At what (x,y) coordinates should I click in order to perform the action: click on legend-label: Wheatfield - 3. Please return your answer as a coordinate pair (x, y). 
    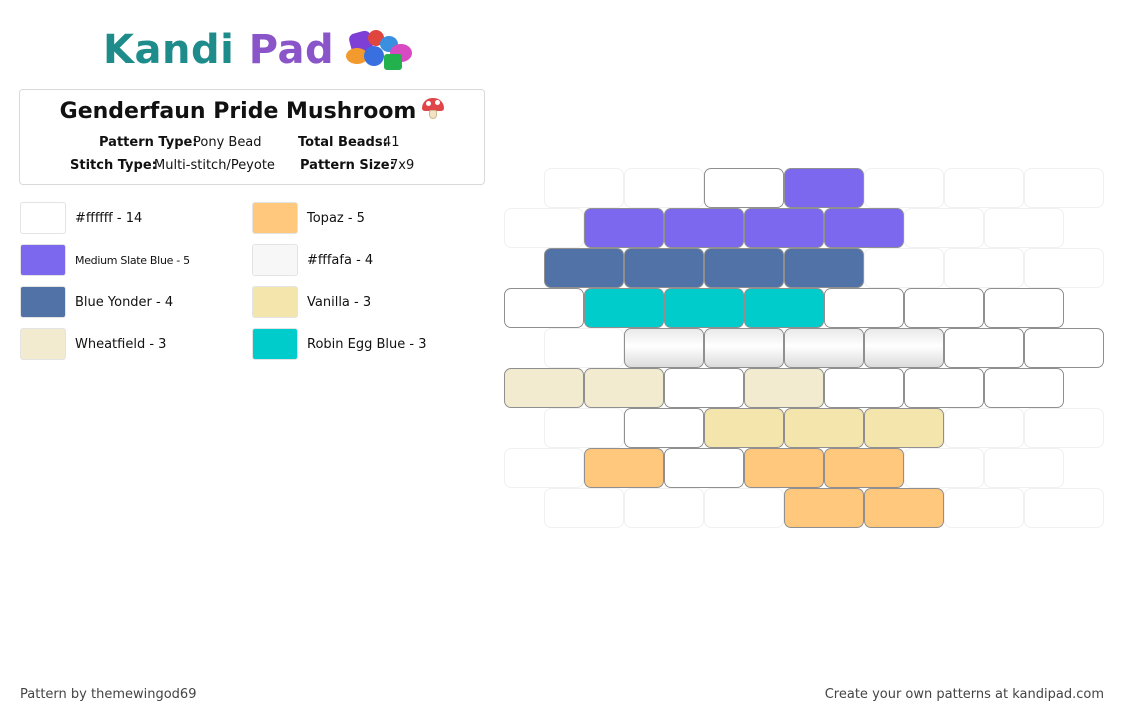
    Looking at the image, I should click on (121, 344).